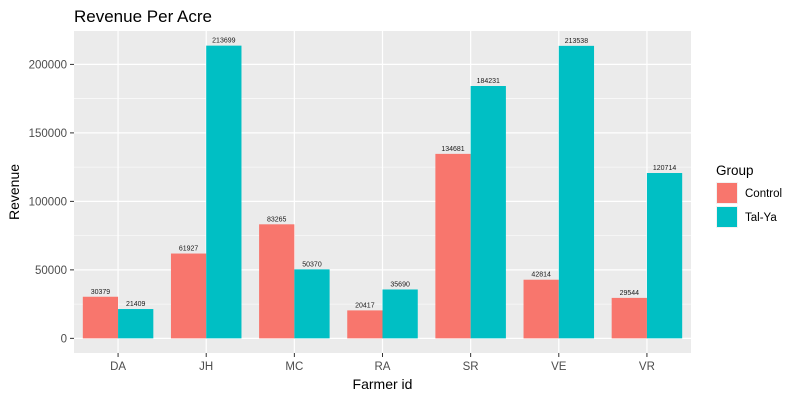 This screenshot has width=800, height=400. What do you see at coordinates (143, 16) in the screenshot?
I see `chart-title: Revenue Per Acre` at bounding box center [143, 16].